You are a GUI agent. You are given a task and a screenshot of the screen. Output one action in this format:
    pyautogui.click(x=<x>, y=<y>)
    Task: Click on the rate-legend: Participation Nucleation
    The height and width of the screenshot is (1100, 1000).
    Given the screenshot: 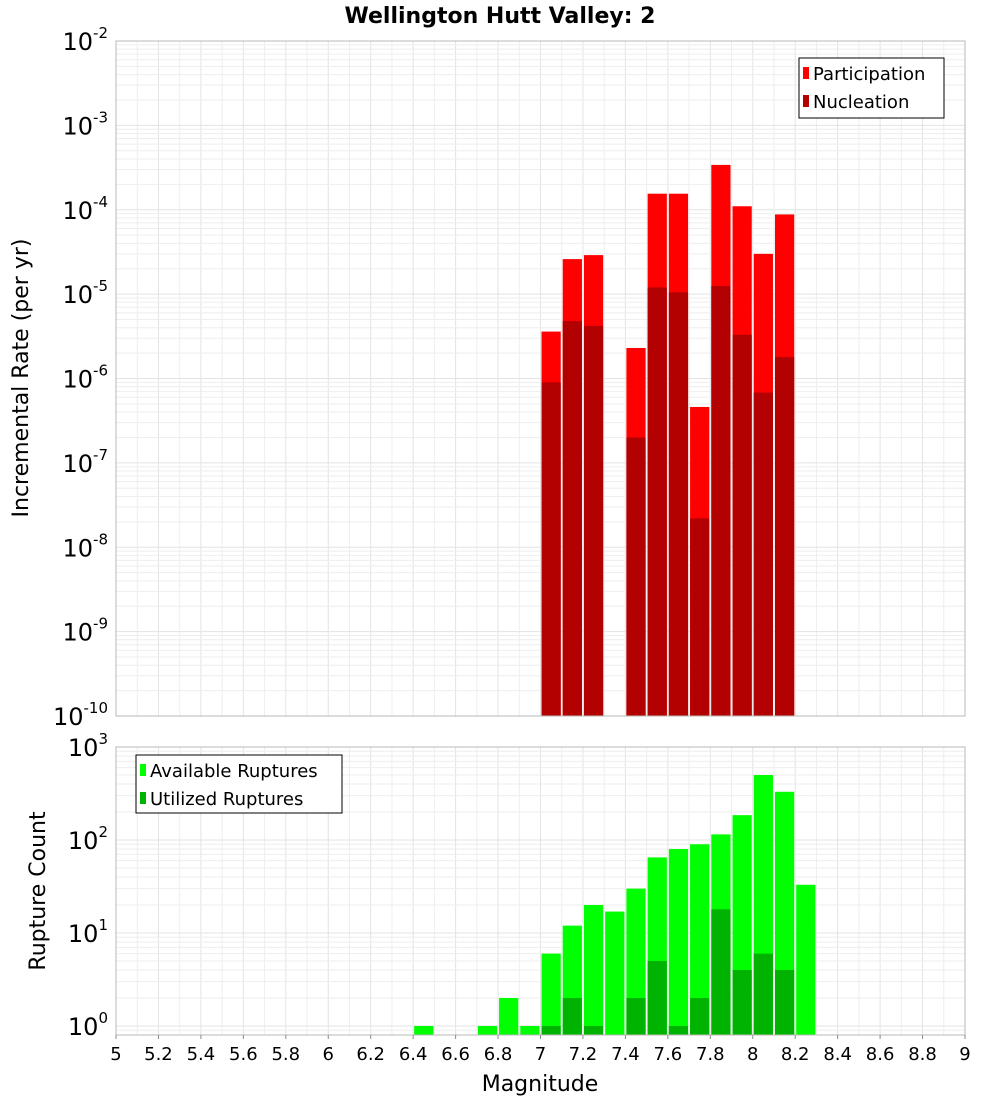 What is the action you would take?
    pyautogui.click(x=871, y=88)
    